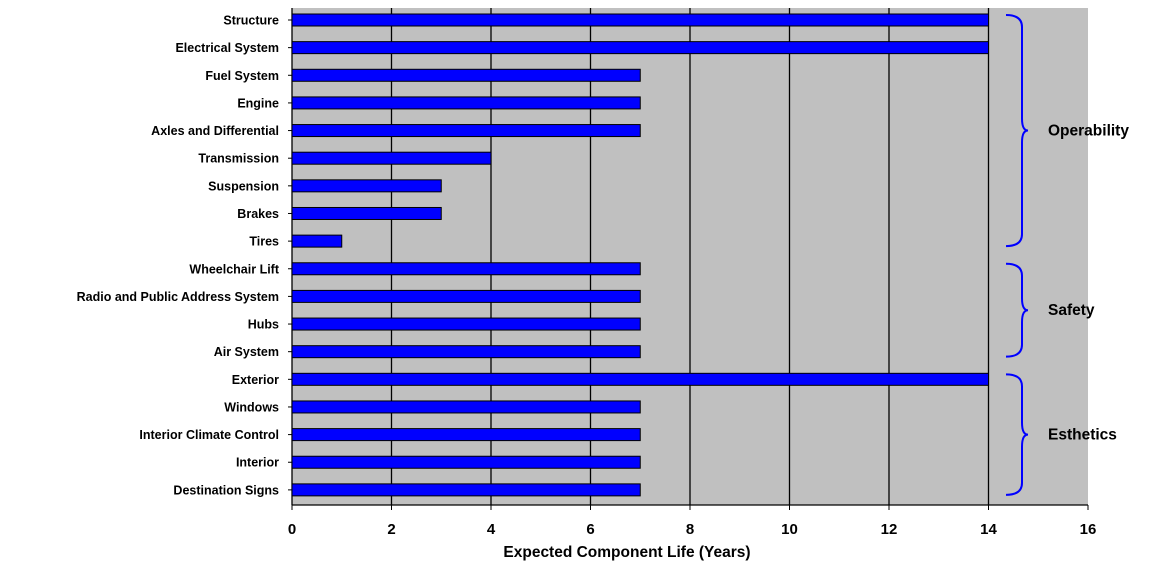  I want to click on category-label: Interior Climate Control, so click(209, 435).